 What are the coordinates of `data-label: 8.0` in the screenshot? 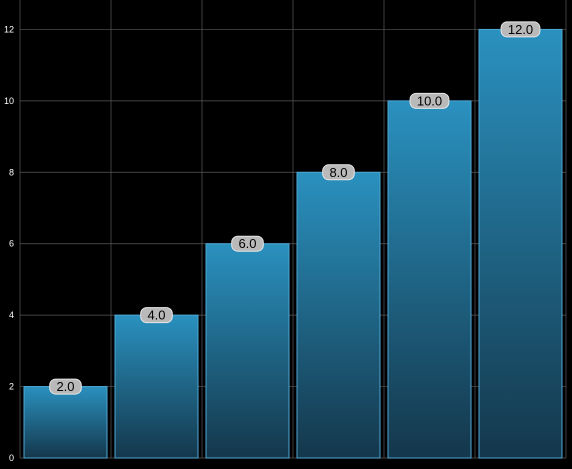 It's located at (338, 172).